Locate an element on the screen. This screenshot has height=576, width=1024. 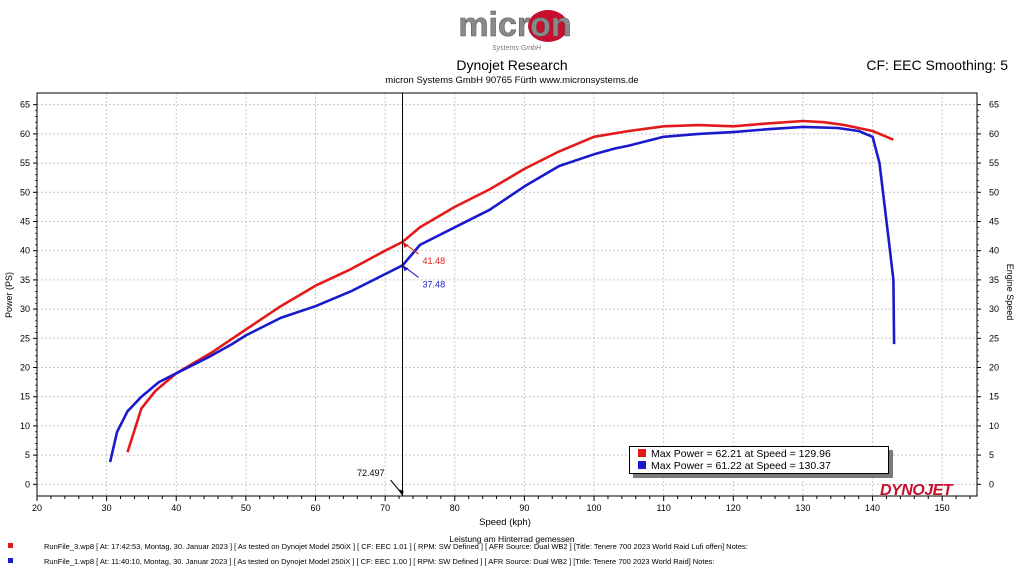
y2-tick-label: 5 is located at coordinates (991, 455).